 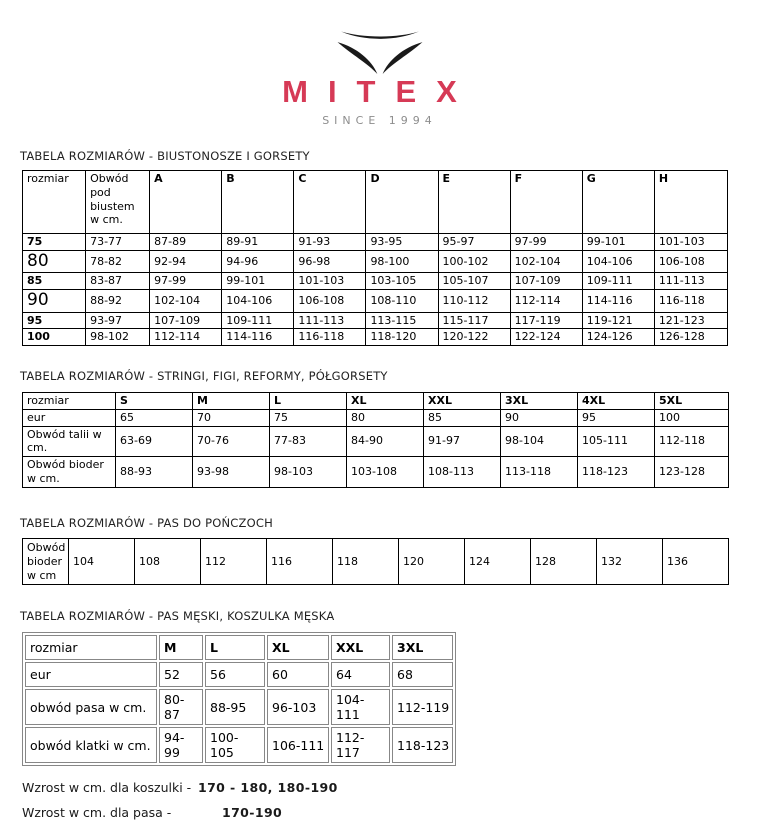 What do you see at coordinates (239, 675) in the screenshot?
I see `table-row: eur 52 56 60 64 68` at bounding box center [239, 675].